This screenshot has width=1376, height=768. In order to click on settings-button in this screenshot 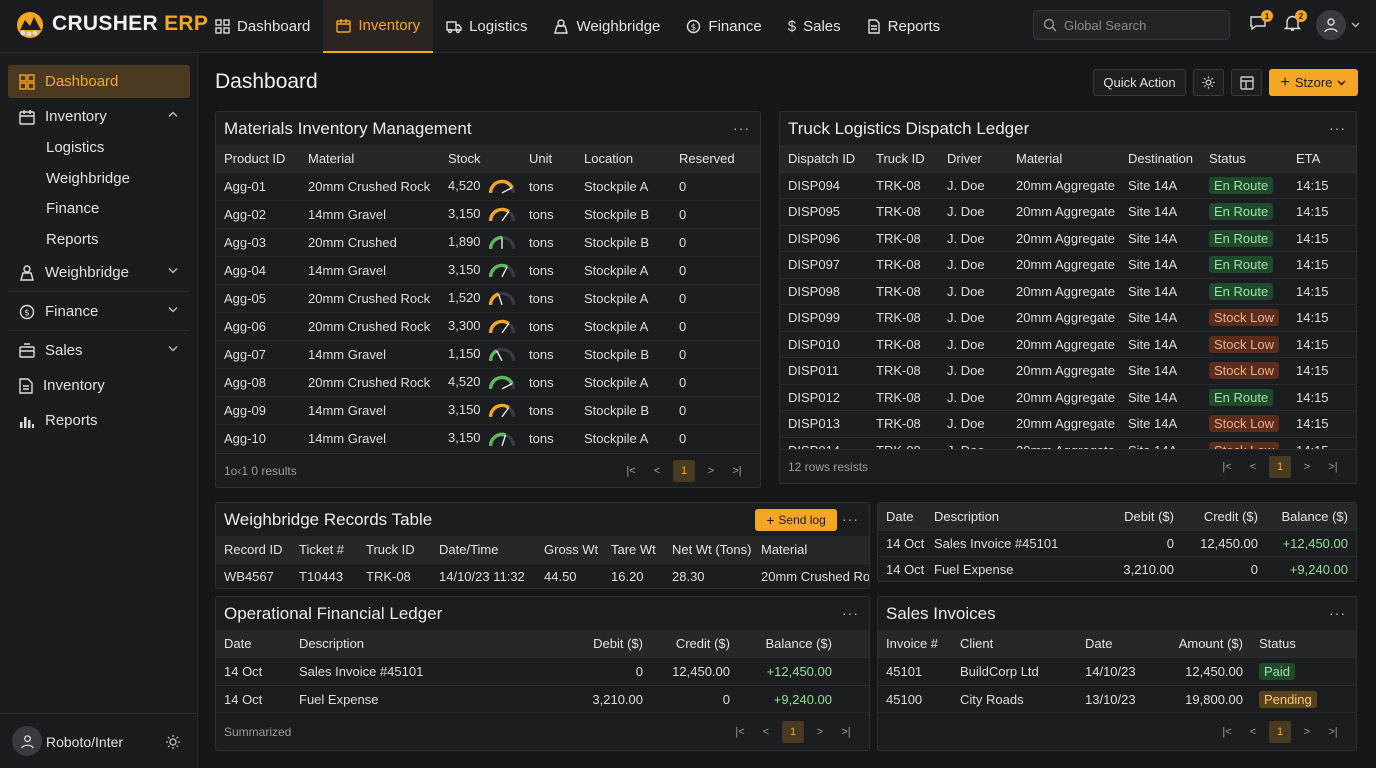, I will do `click(1208, 82)`.